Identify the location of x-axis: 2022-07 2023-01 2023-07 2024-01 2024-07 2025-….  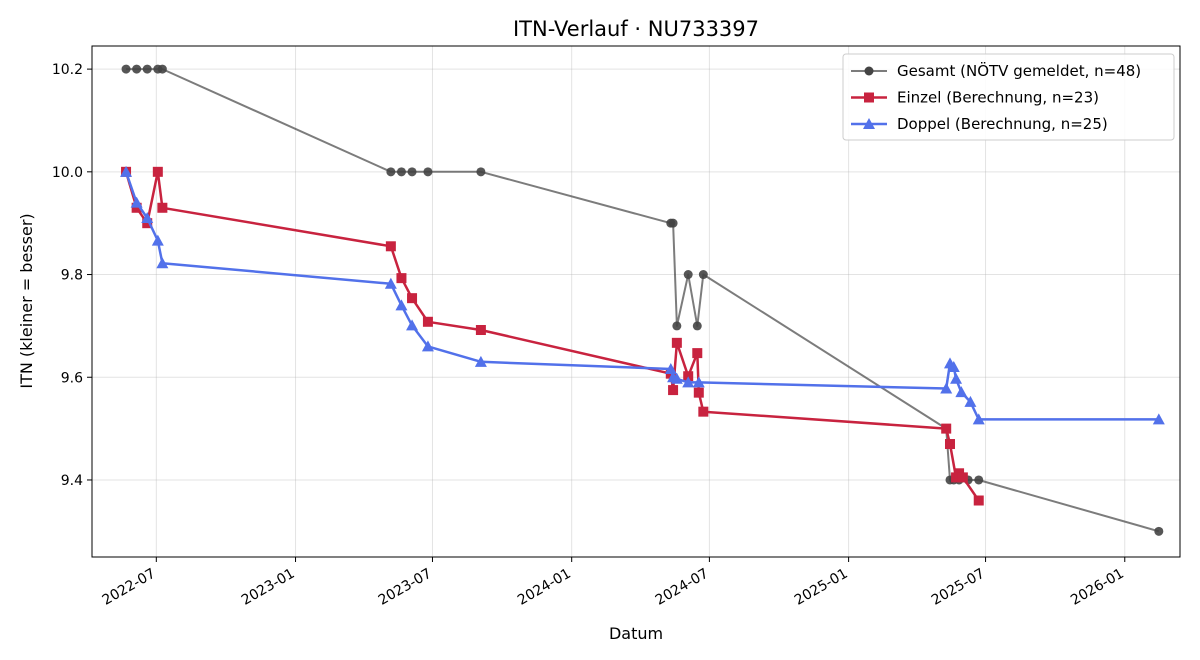
(613, 583).